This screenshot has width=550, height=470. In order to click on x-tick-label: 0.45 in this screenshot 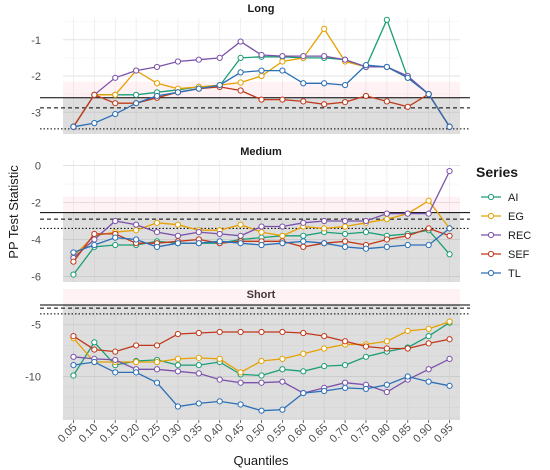, I will do `click(235, 434)`.